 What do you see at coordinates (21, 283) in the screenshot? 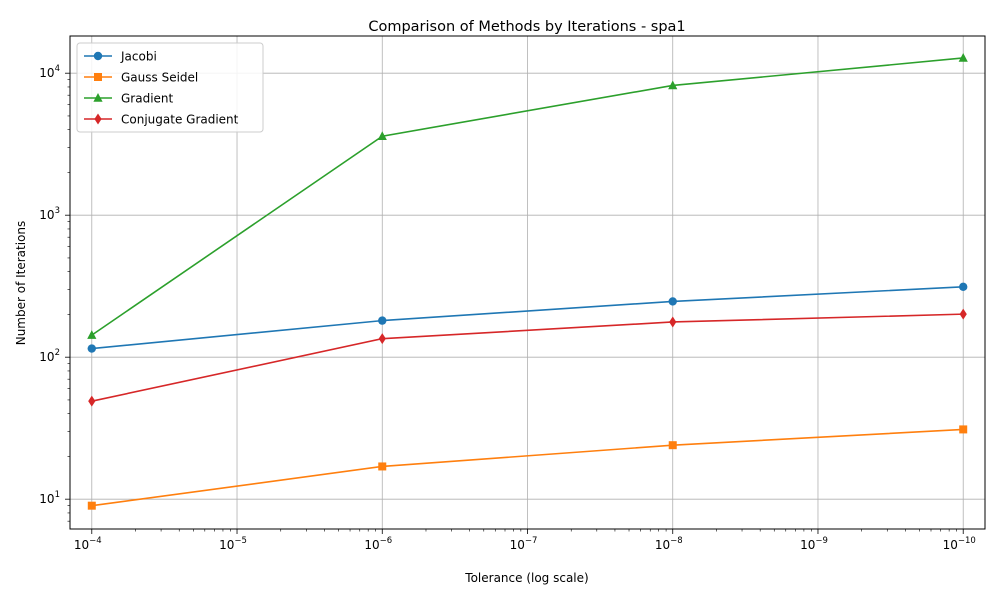
I see `y-axis-label: Number of Iterations` at bounding box center [21, 283].